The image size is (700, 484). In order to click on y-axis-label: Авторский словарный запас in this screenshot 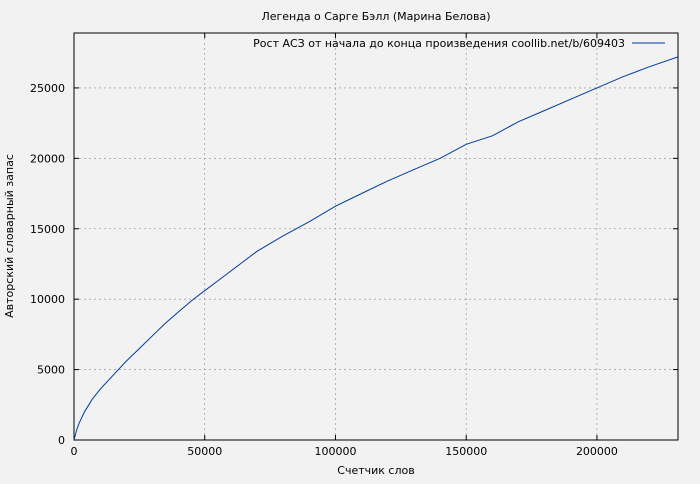, I will do `click(9, 236)`.